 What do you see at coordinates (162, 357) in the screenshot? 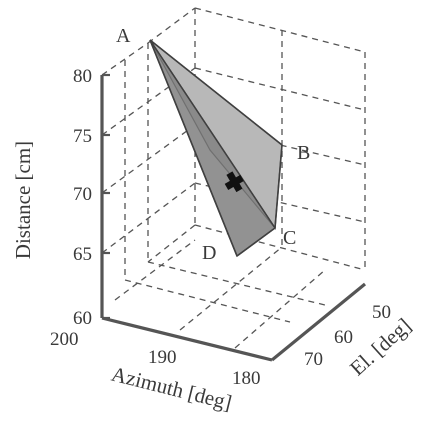
I see `azimuth-tick-190: 190` at bounding box center [162, 357].